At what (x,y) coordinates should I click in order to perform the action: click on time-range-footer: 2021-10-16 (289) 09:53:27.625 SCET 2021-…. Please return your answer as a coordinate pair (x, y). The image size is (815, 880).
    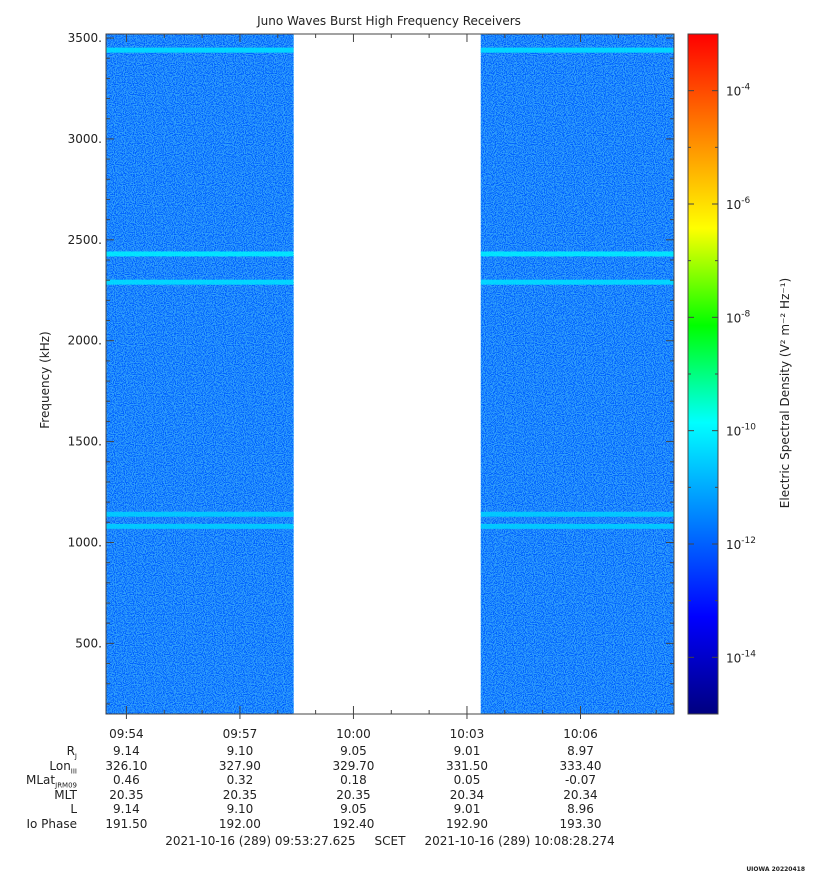
    Looking at the image, I should click on (390, 841).